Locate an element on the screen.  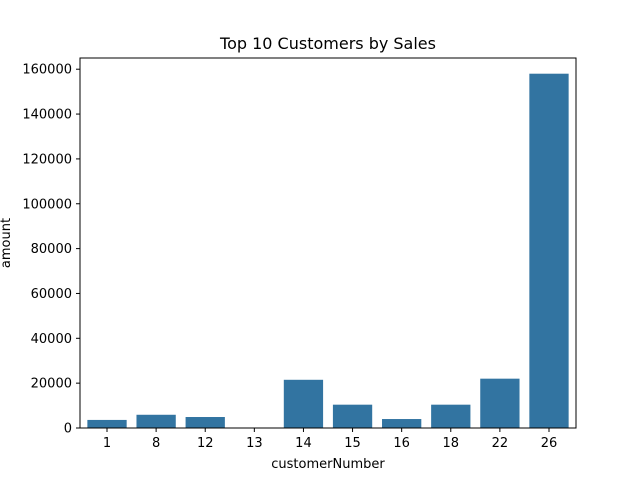
x-tick-label: 1 is located at coordinates (107, 443).